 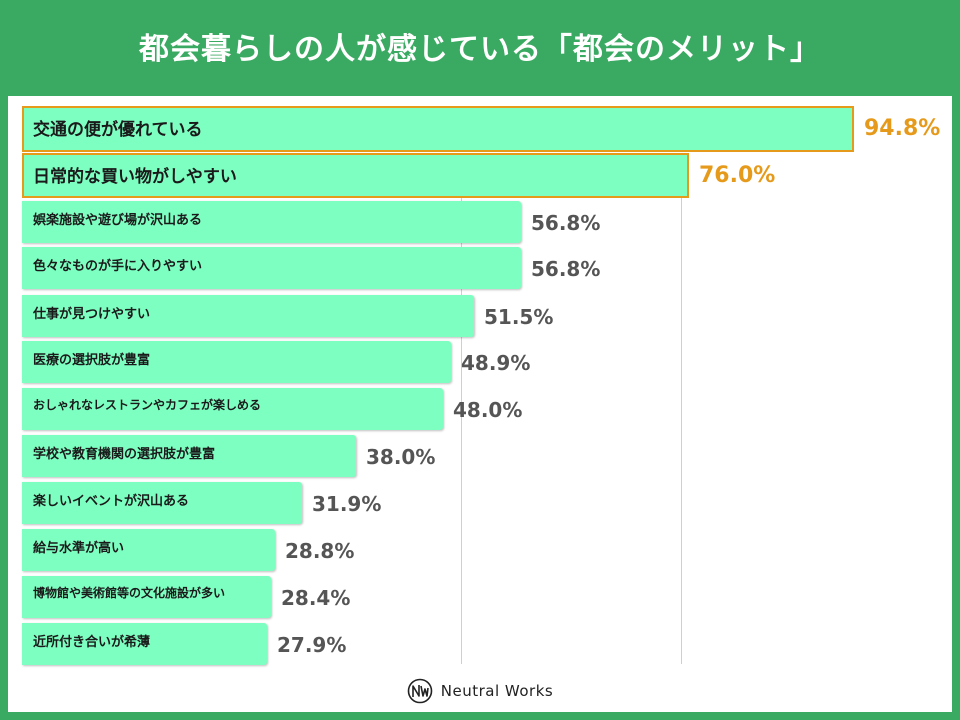 What do you see at coordinates (519, 317) in the screenshot?
I see `value-label: 51.5%` at bounding box center [519, 317].